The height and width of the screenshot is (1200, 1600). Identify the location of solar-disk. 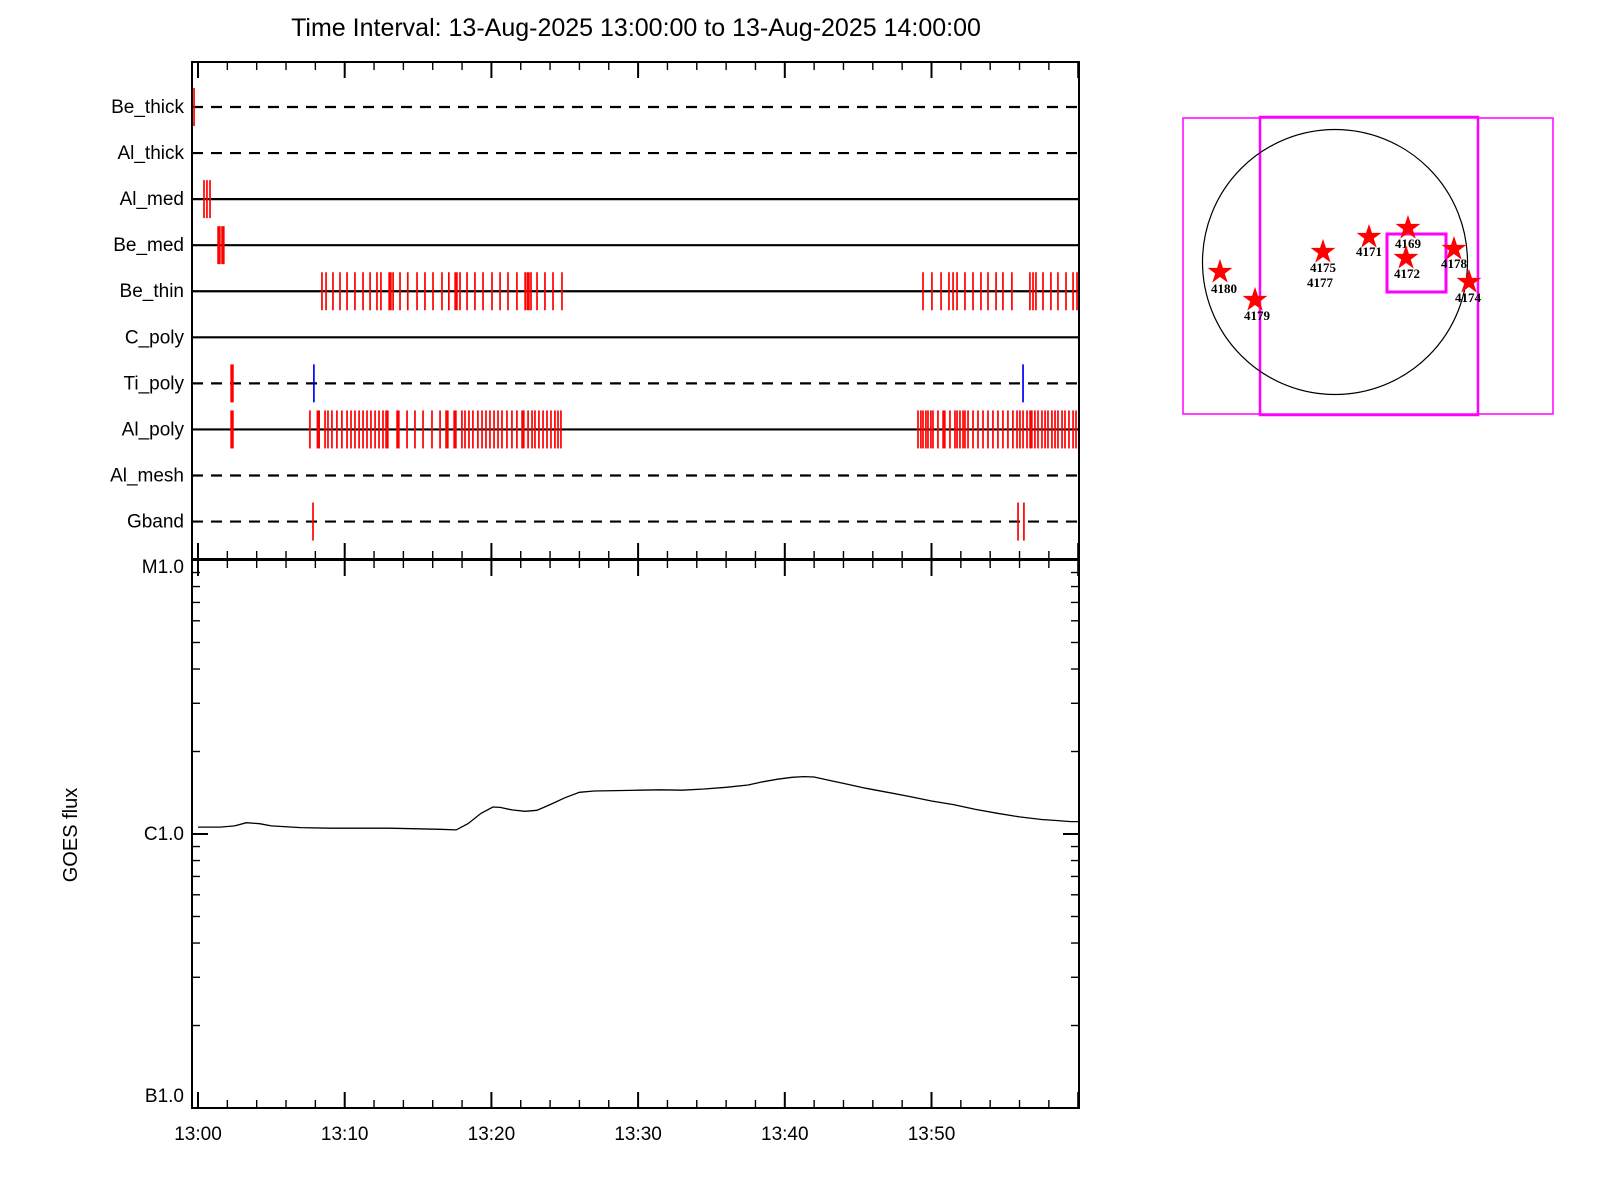
(1335, 262).